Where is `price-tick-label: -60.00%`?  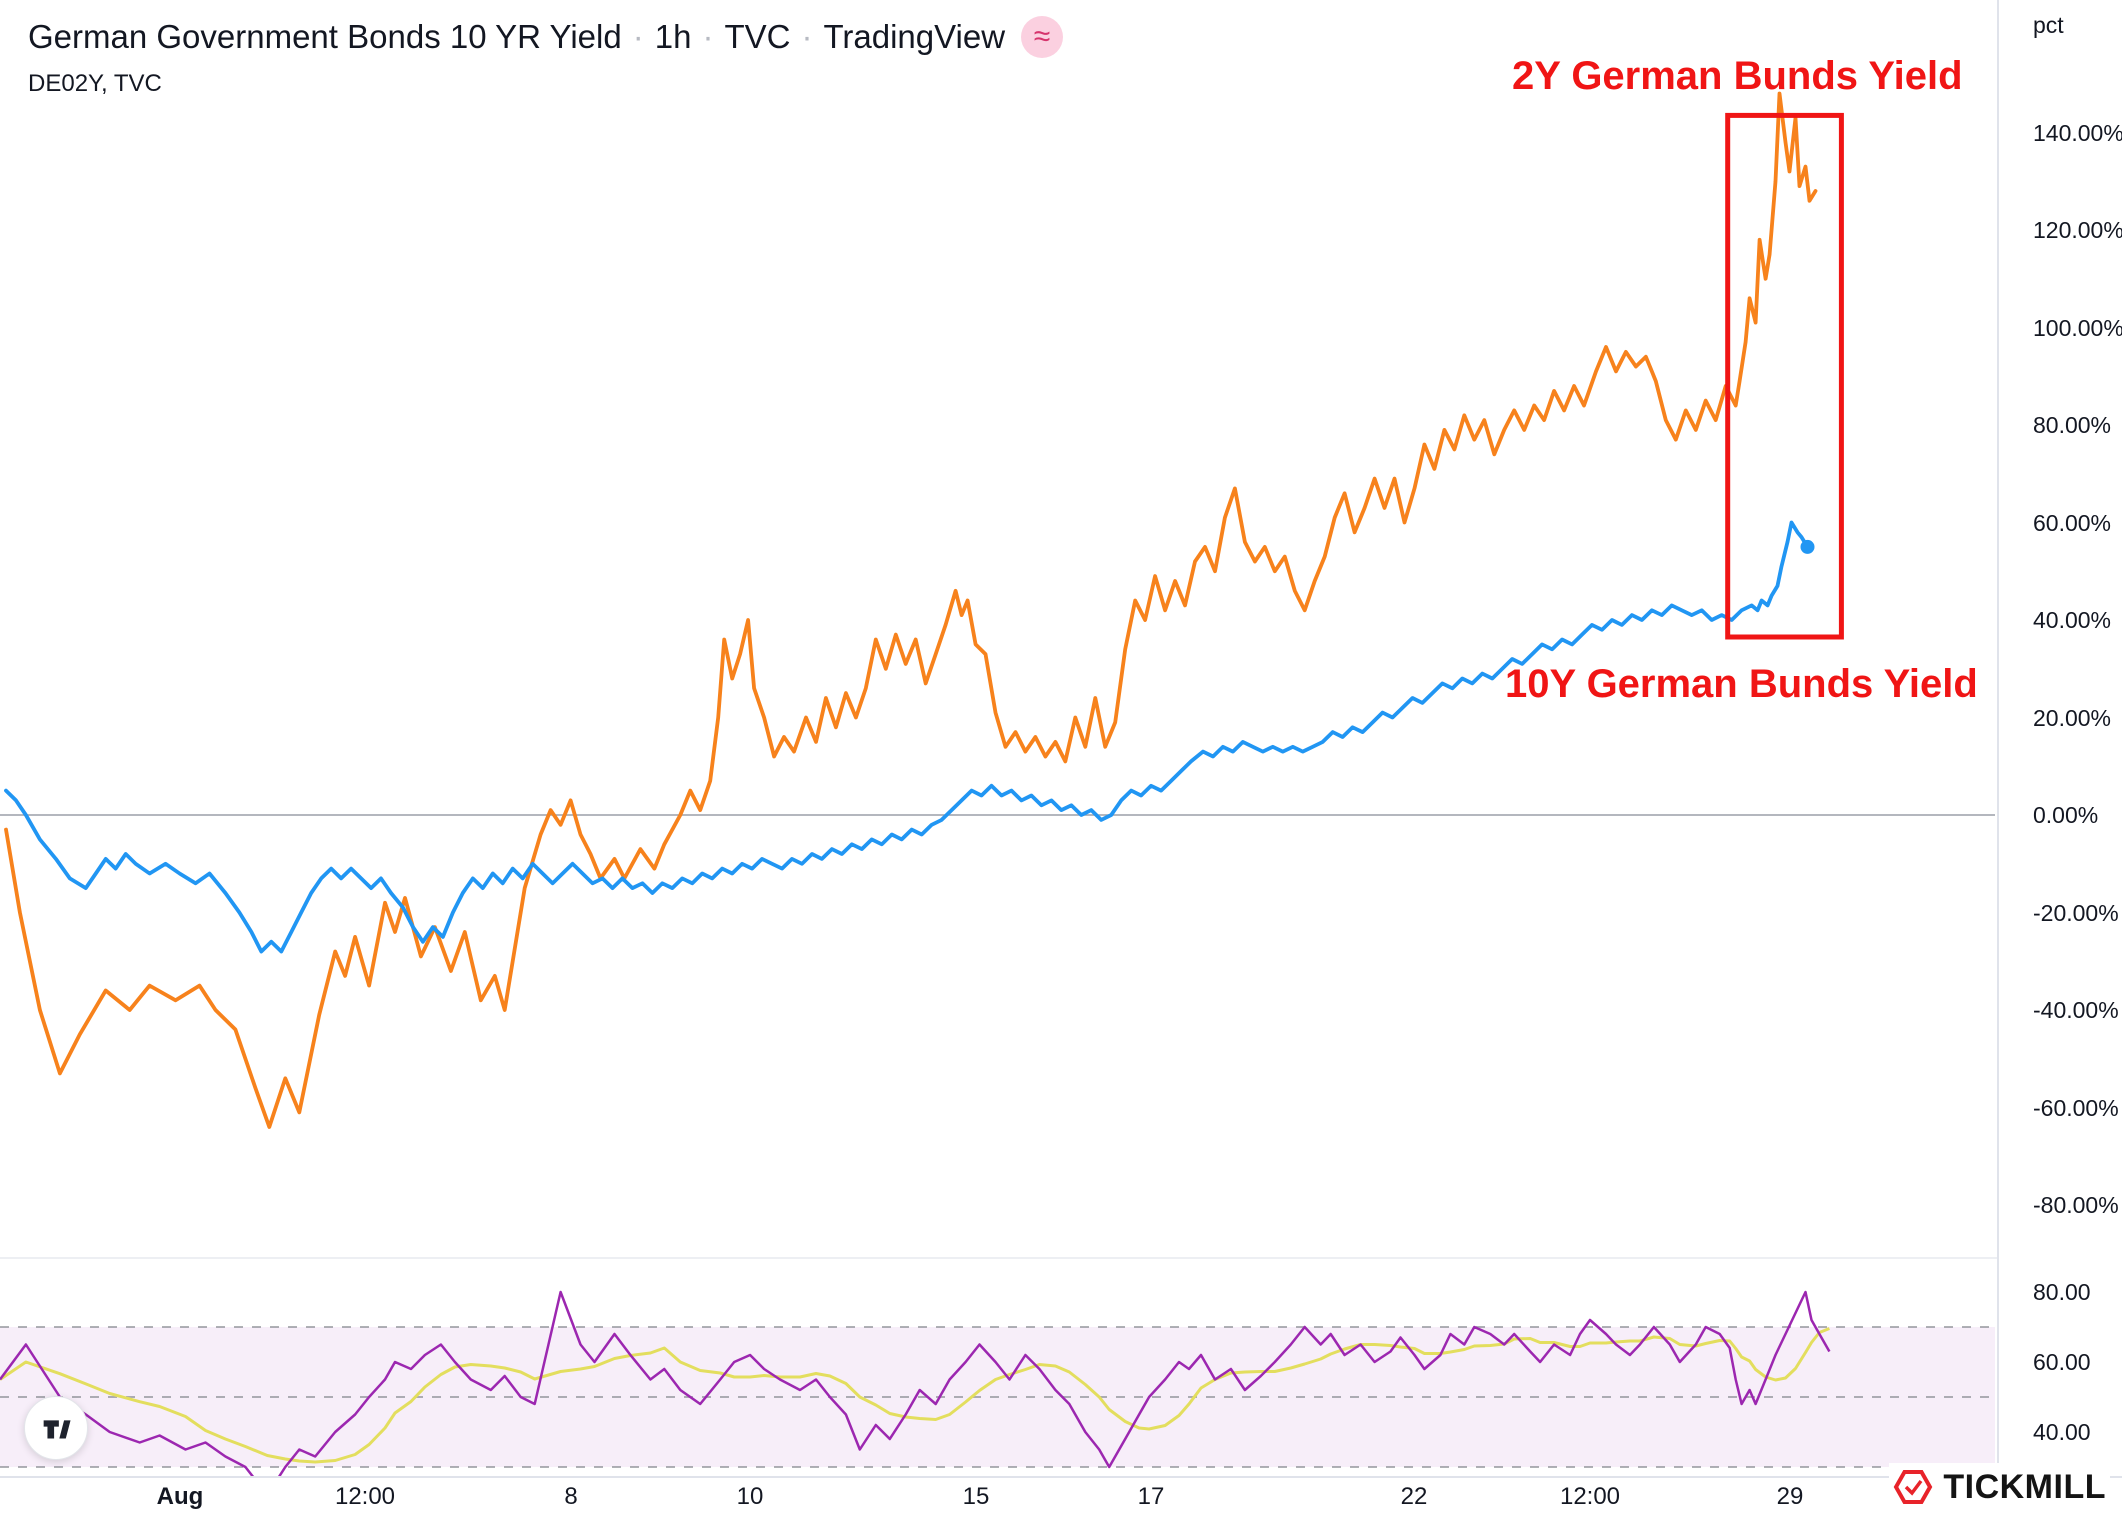
price-tick-label: -60.00% is located at coordinates (2076, 1107).